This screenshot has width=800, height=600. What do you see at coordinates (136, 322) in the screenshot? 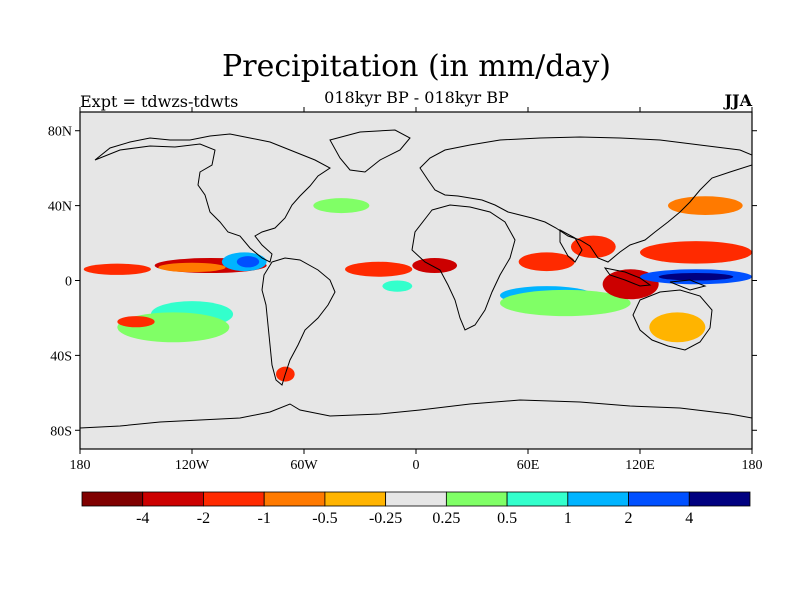
I see `anomaly-south-pacific-red` at bounding box center [136, 322].